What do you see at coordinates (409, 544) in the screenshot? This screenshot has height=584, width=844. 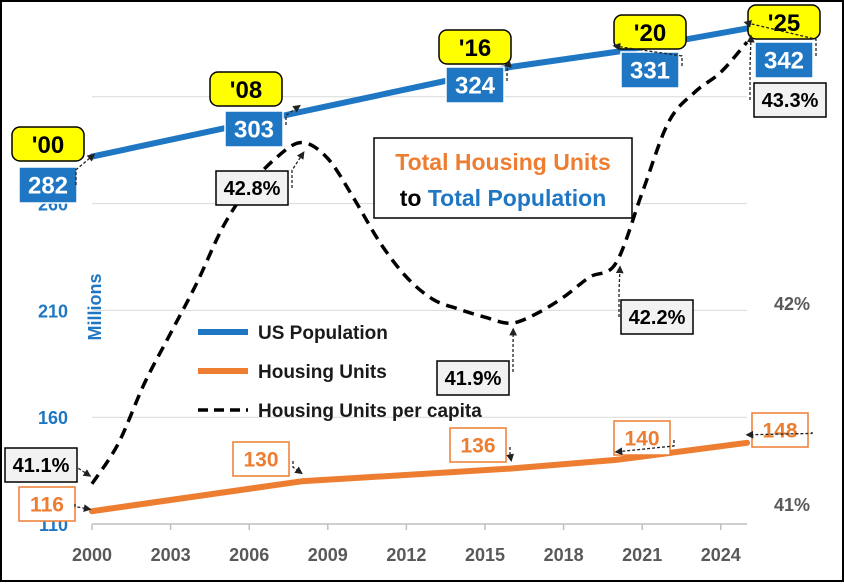 I see `x-axis: 2000 2003 2006 2009 2012 2015 2018 2021 2024` at bounding box center [409, 544].